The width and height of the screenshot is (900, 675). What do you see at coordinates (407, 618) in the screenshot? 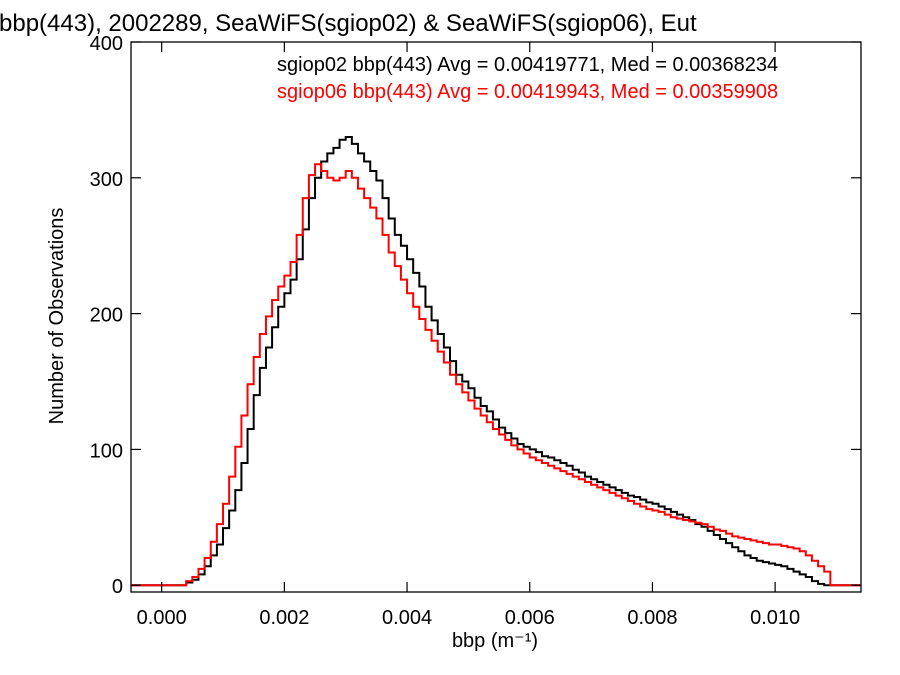
I see `x-tick-label: 0.004` at bounding box center [407, 618].